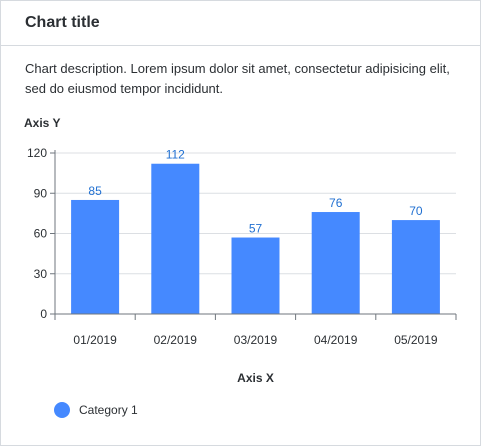 The height and width of the screenshot is (446, 481). I want to click on y-tick-label: 0, so click(43, 314).